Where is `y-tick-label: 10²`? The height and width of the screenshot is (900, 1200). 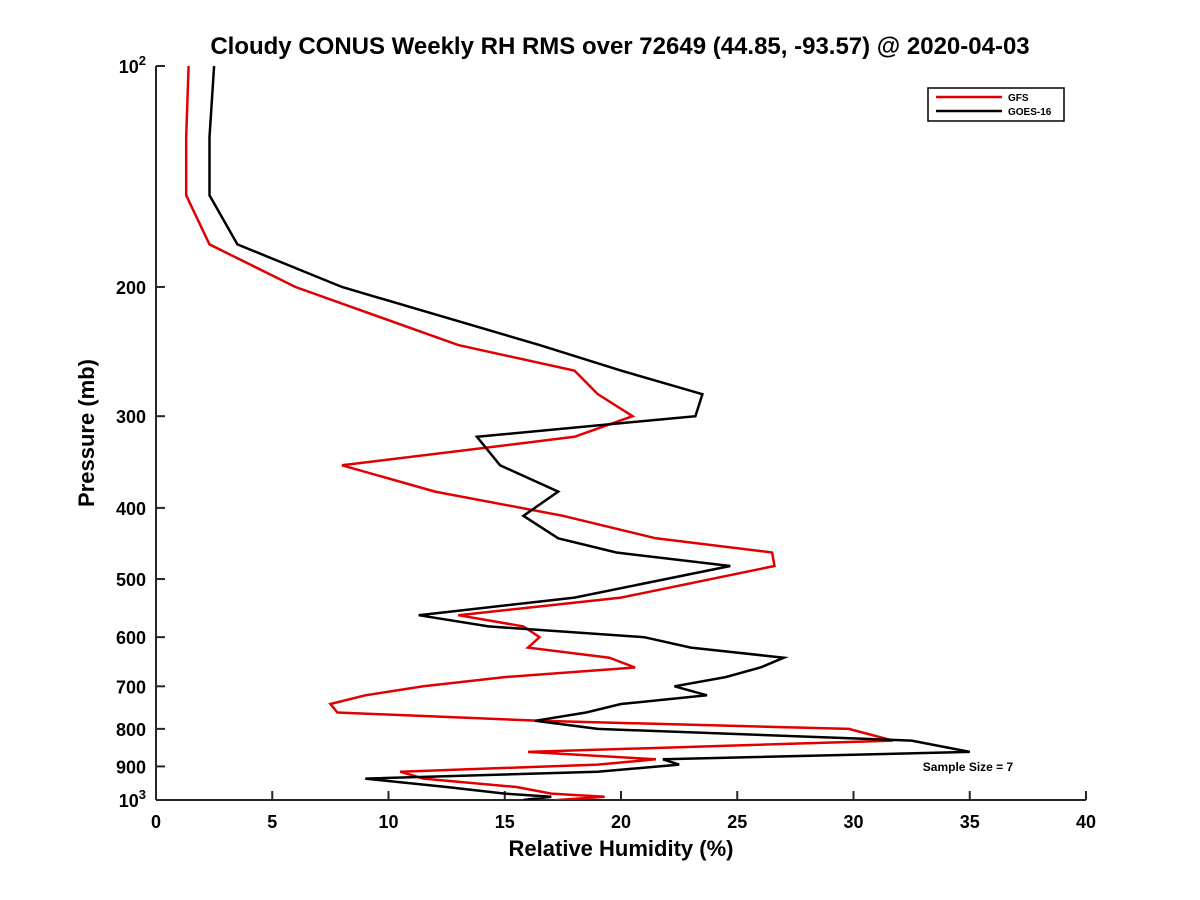 y-tick-label: 10² is located at coordinates (132, 65).